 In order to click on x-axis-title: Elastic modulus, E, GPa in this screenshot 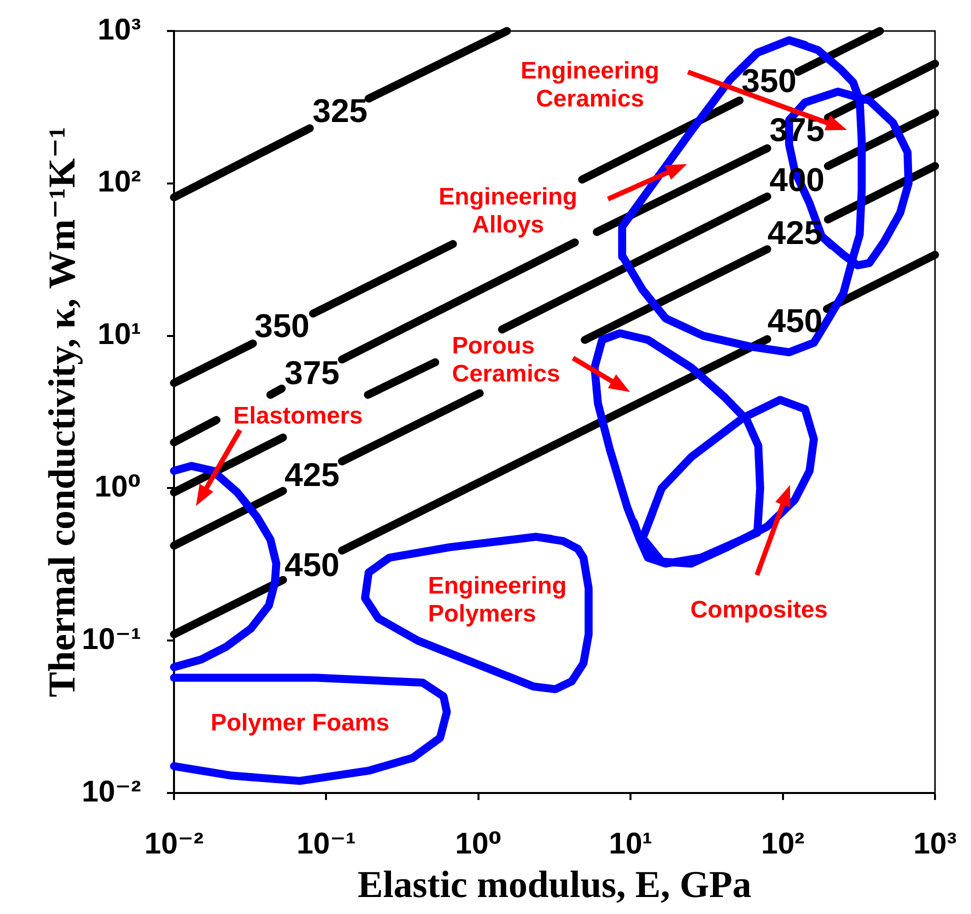, I will do `click(555, 885)`.